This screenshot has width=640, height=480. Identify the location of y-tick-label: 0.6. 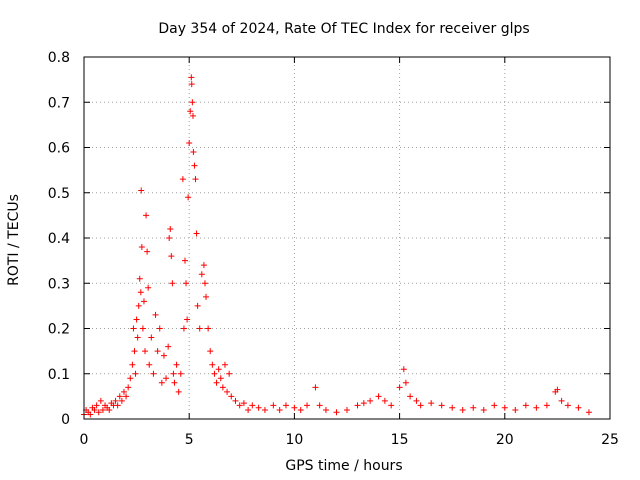
(59, 149).